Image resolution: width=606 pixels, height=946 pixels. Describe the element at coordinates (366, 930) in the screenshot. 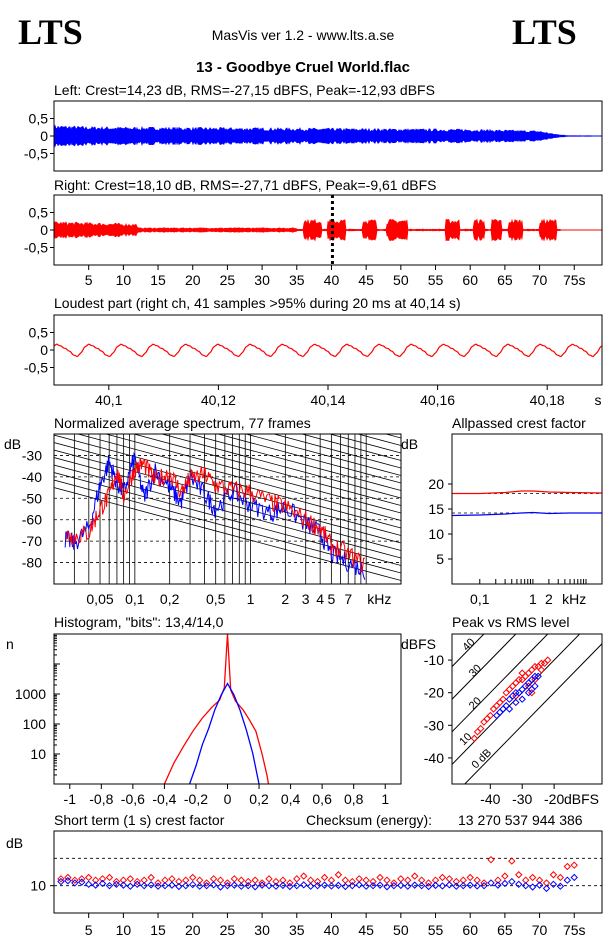

I see `short-term-xtick: 45` at that location.